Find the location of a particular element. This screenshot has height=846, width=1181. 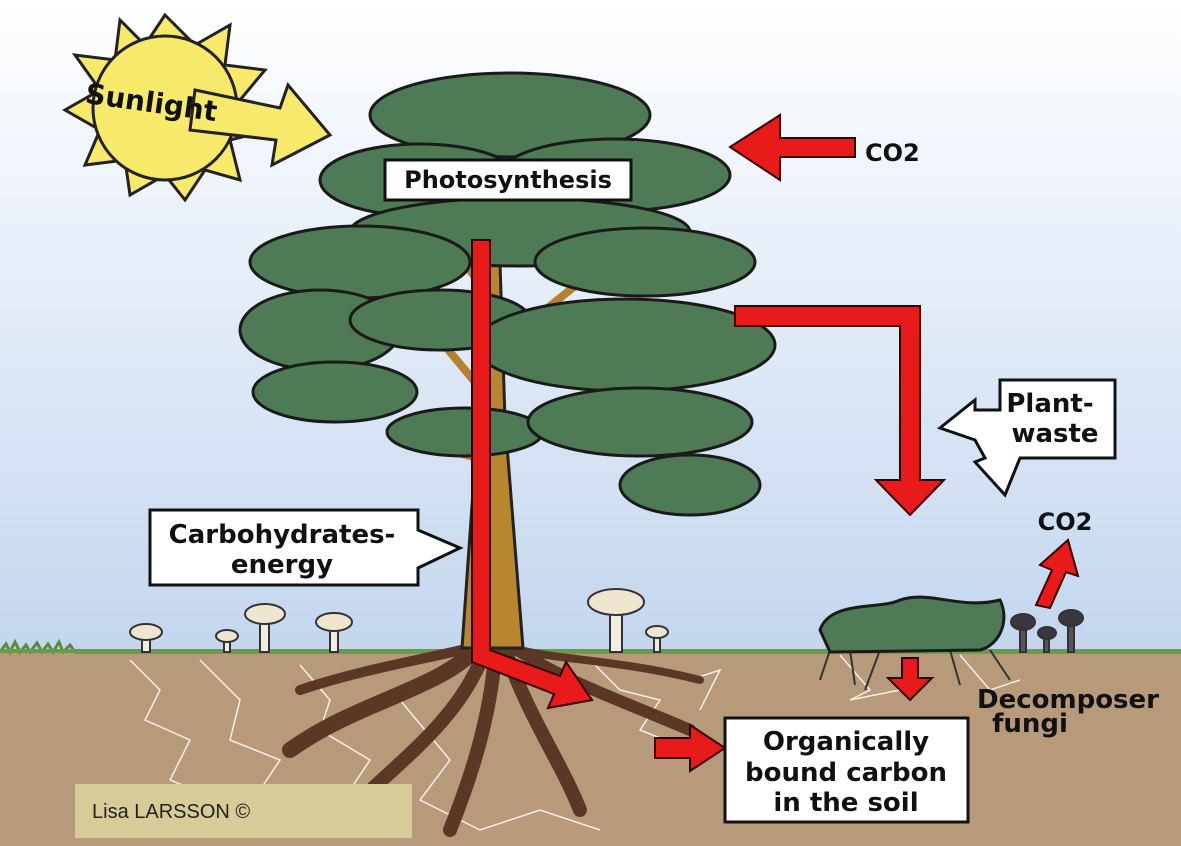

plant-waste-label: waste is located at coordinates (1054, 434).